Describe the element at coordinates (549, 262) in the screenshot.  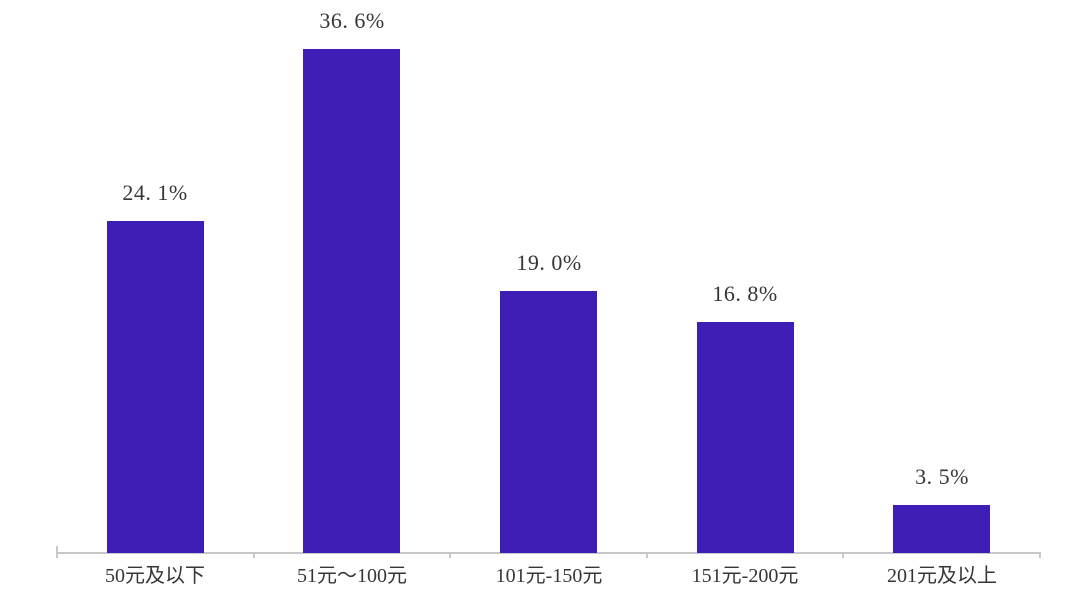
I see `bar-value-label: 19. 0%` at that location.